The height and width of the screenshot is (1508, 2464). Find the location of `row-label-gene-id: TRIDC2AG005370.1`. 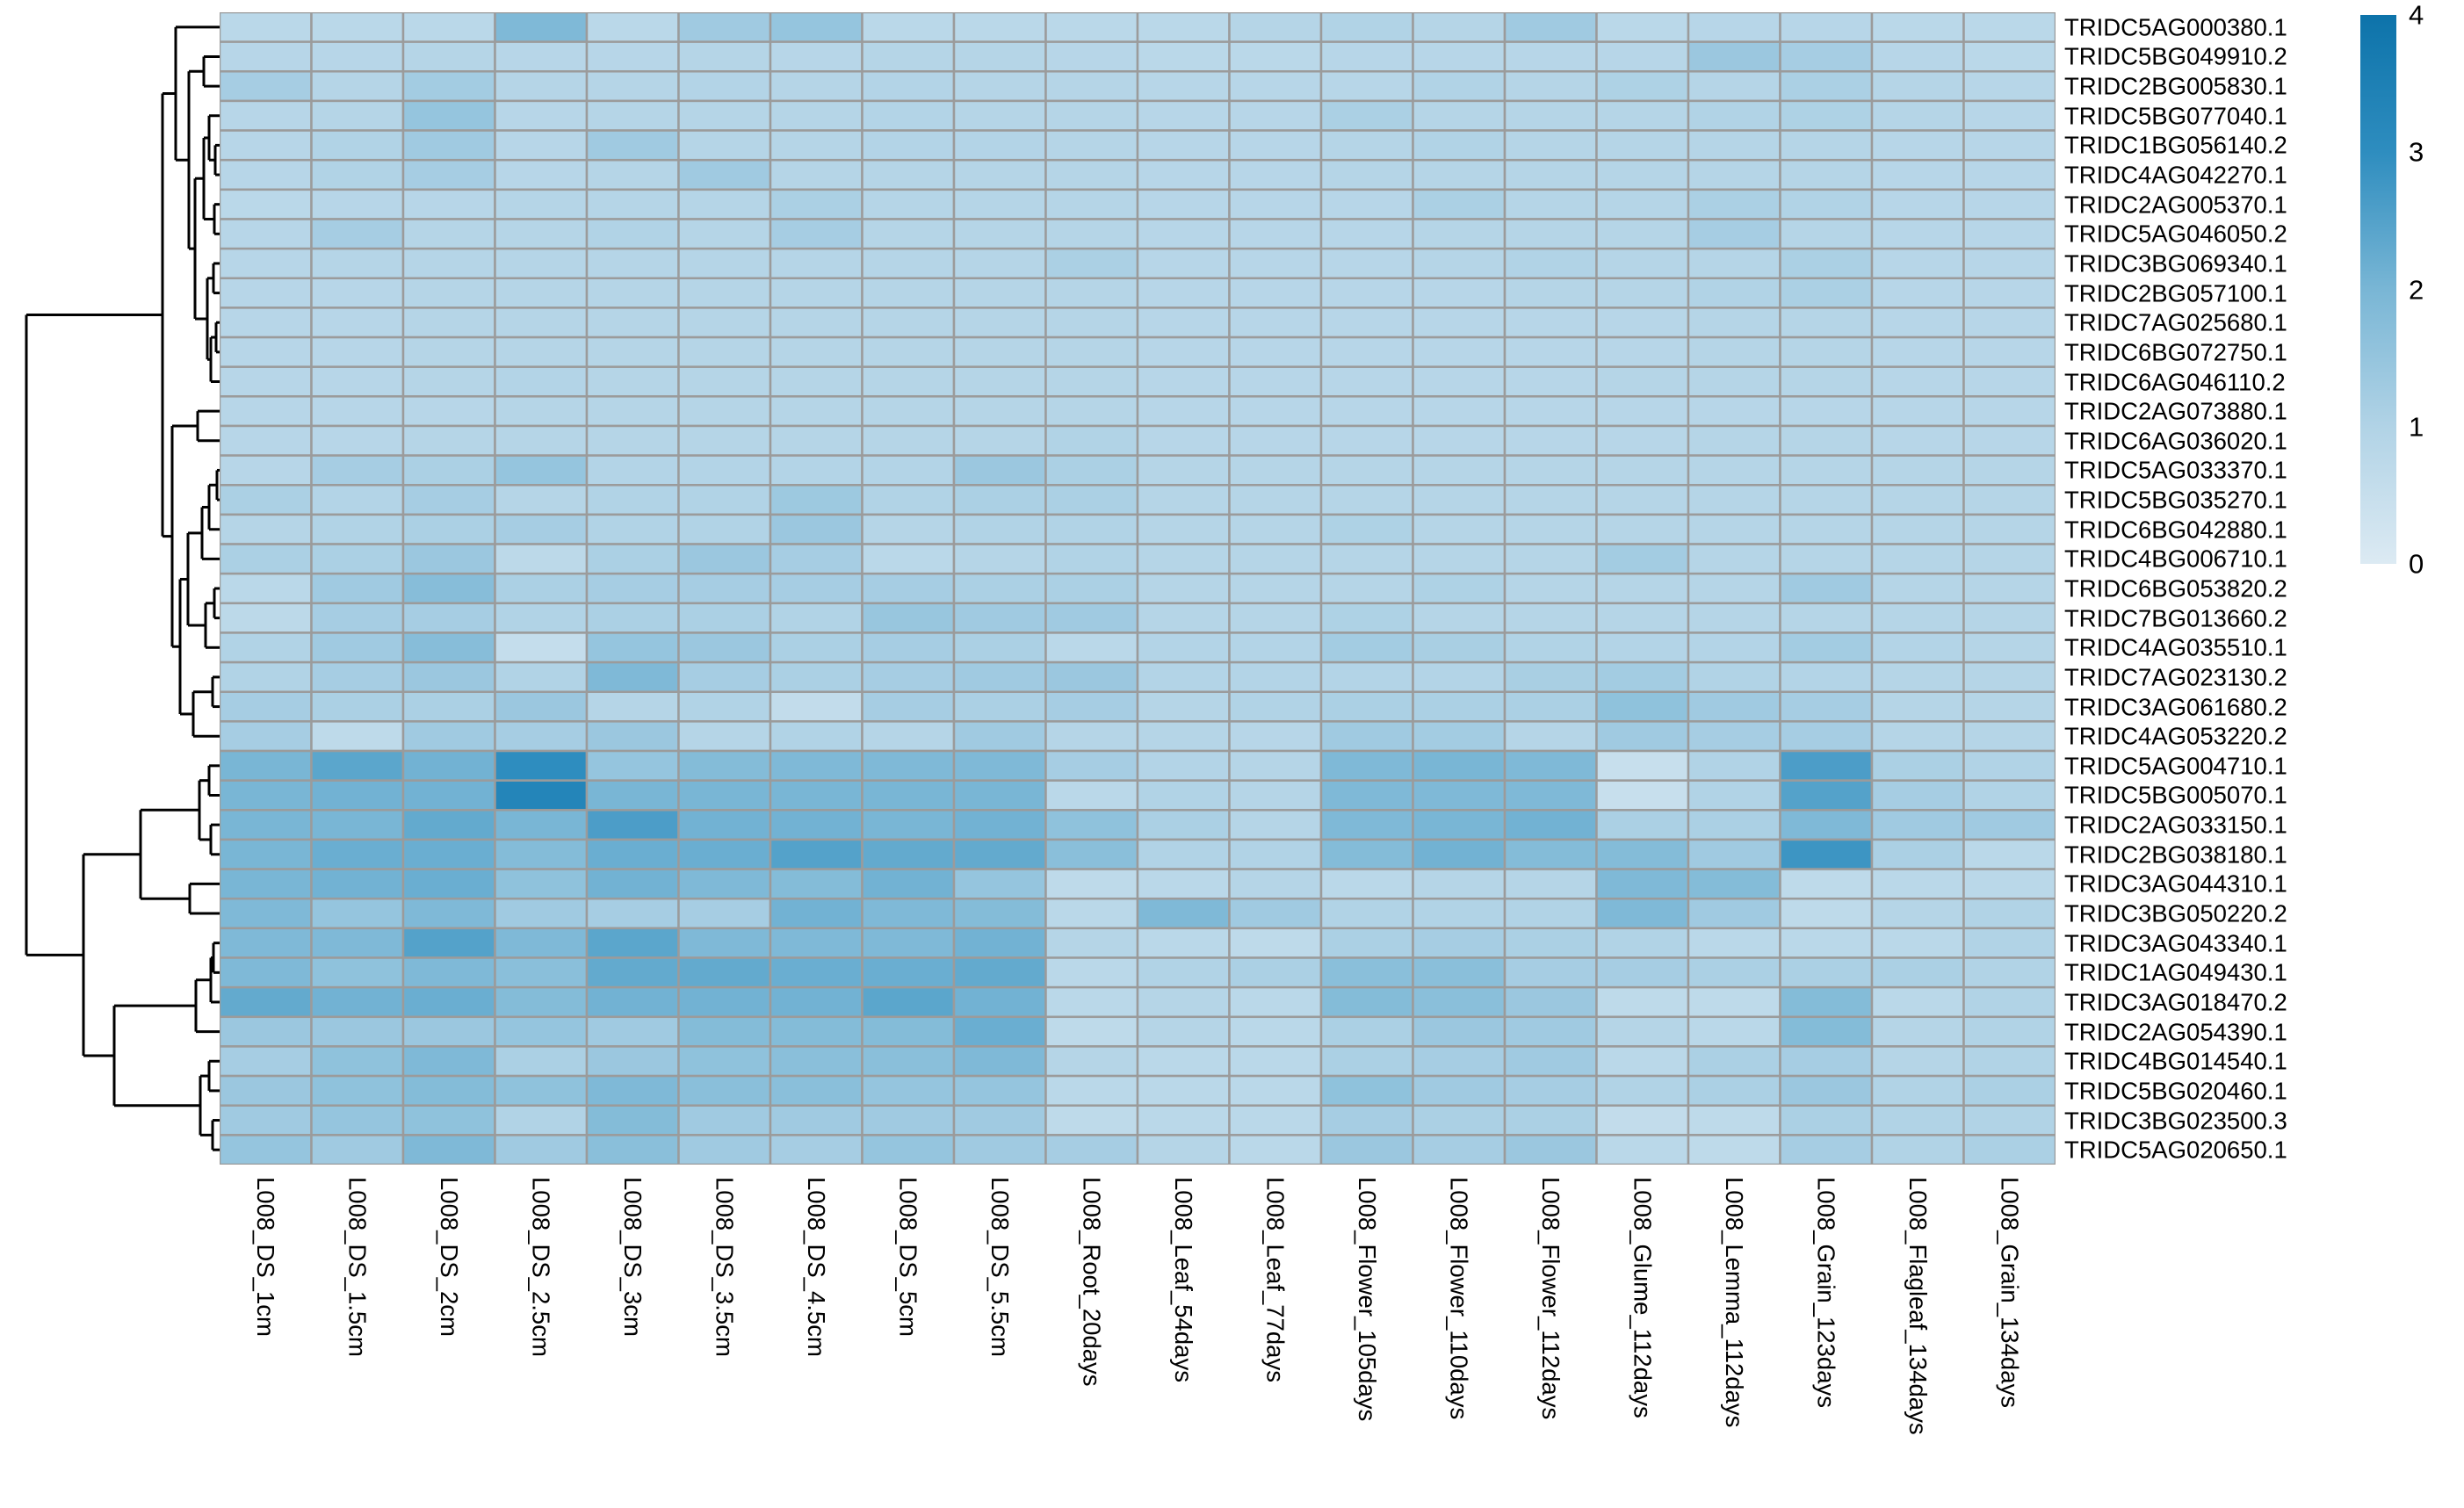

row-label-gene-id: TRIDC2AG005370.1 is located at coordinates (2175, 204).